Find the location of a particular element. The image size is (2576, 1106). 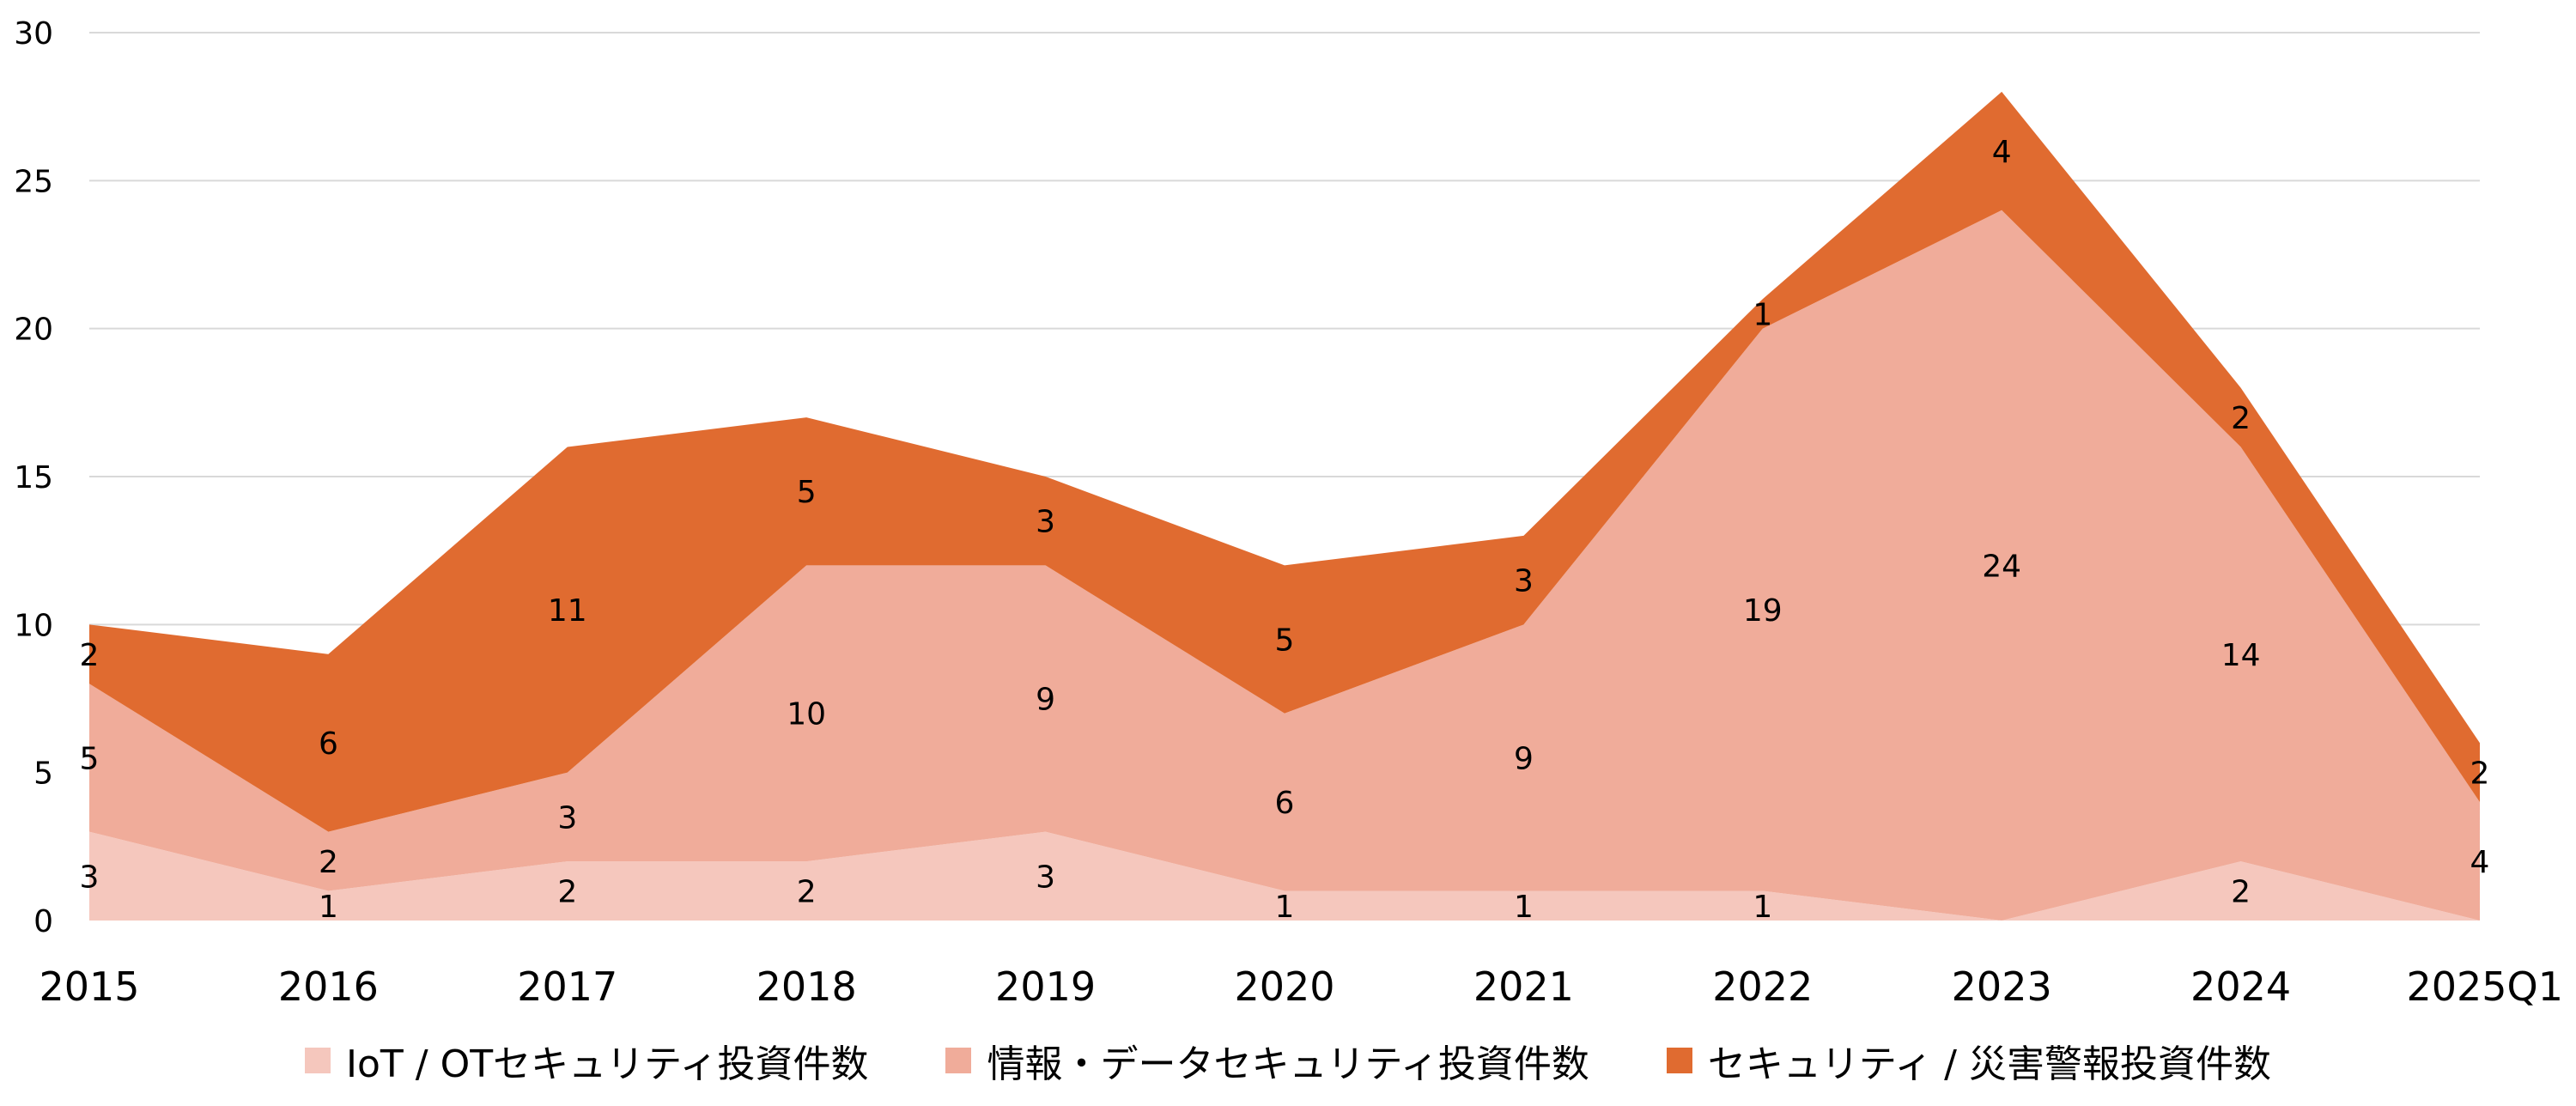

x-tick-label: 2015 is located at coordinates (89, 987).